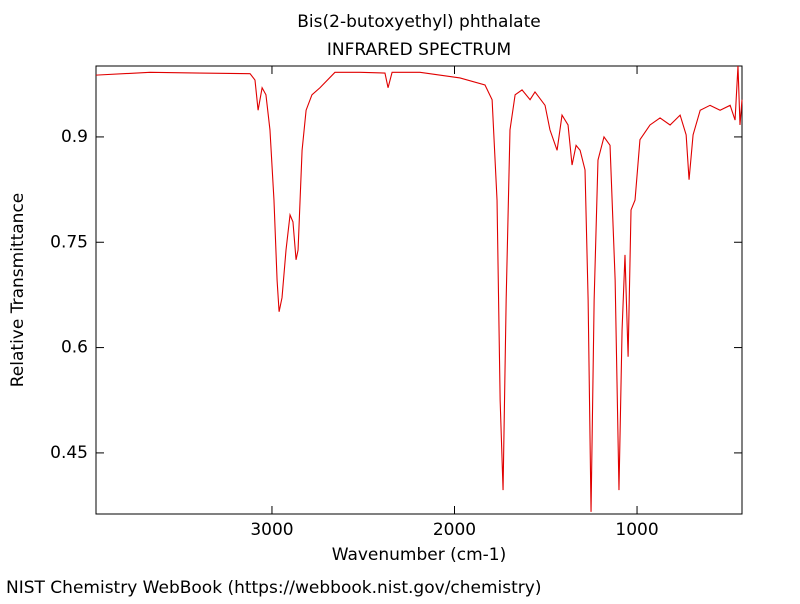  Describe the element at coordinates (419, 555) in the screenshot. I see `x-axis-label: Wavenumber (cm-1)` at that location.